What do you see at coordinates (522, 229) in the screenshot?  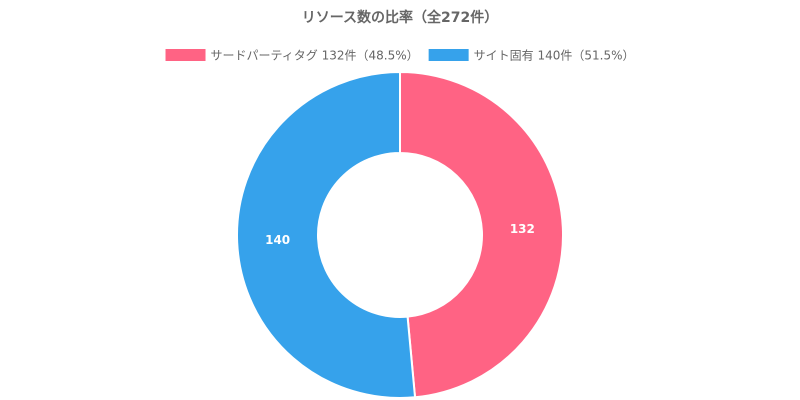 I see `data-label: 132` at bounding box center [522, 229].